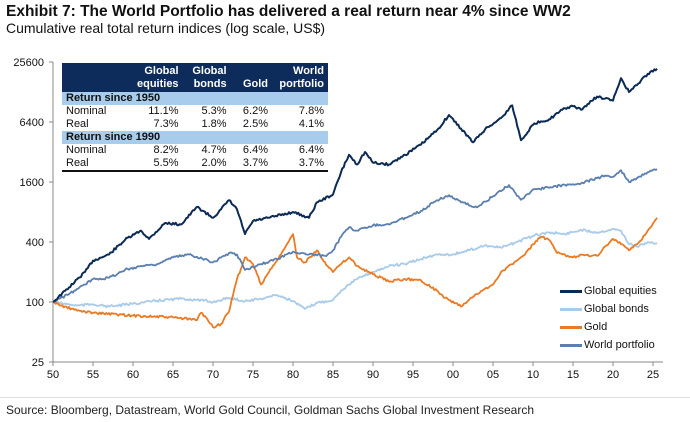 The height and width of the screenshot is (422, 690). What do you see at coordinates (166, 150) in the screenshot?
I see `cell: 8.2%` at bounding box center [166, 150].